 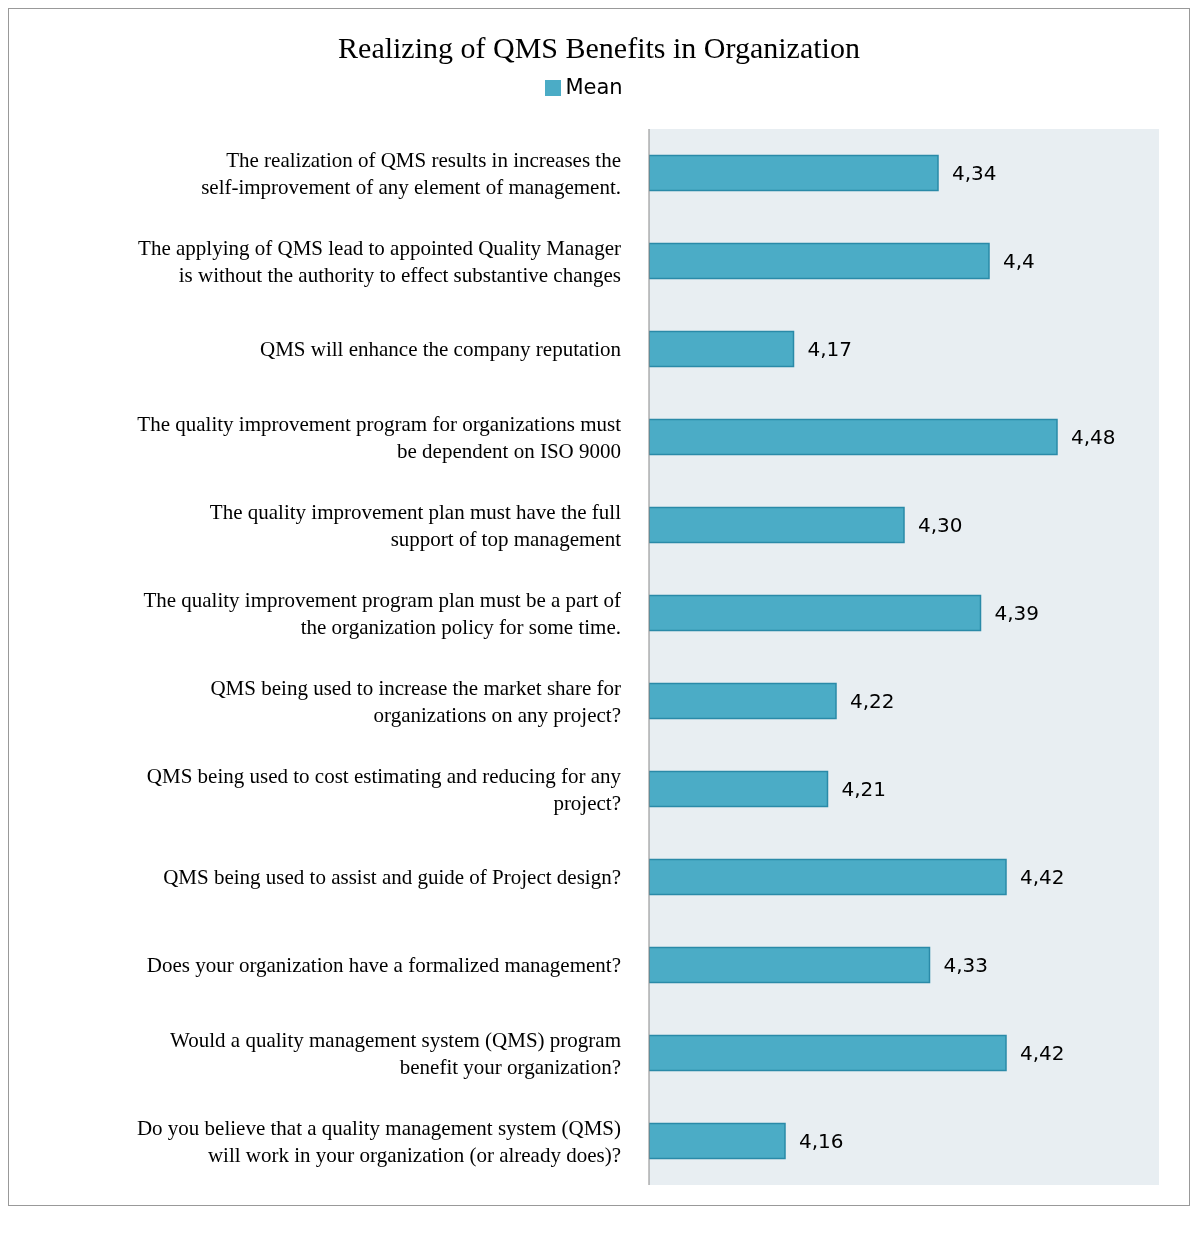 What do you see at coordinates (594, 87) in the screenshot?
I see `legend-label: Mean` at bounding box center [594, 87].